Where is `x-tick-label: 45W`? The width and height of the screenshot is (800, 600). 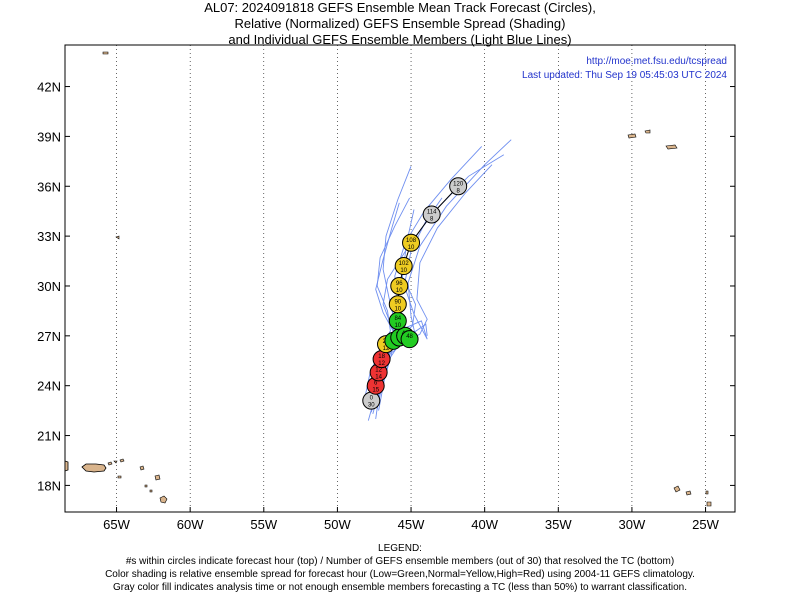
x-tick-label: 45W is located at coordinates (411, 524).